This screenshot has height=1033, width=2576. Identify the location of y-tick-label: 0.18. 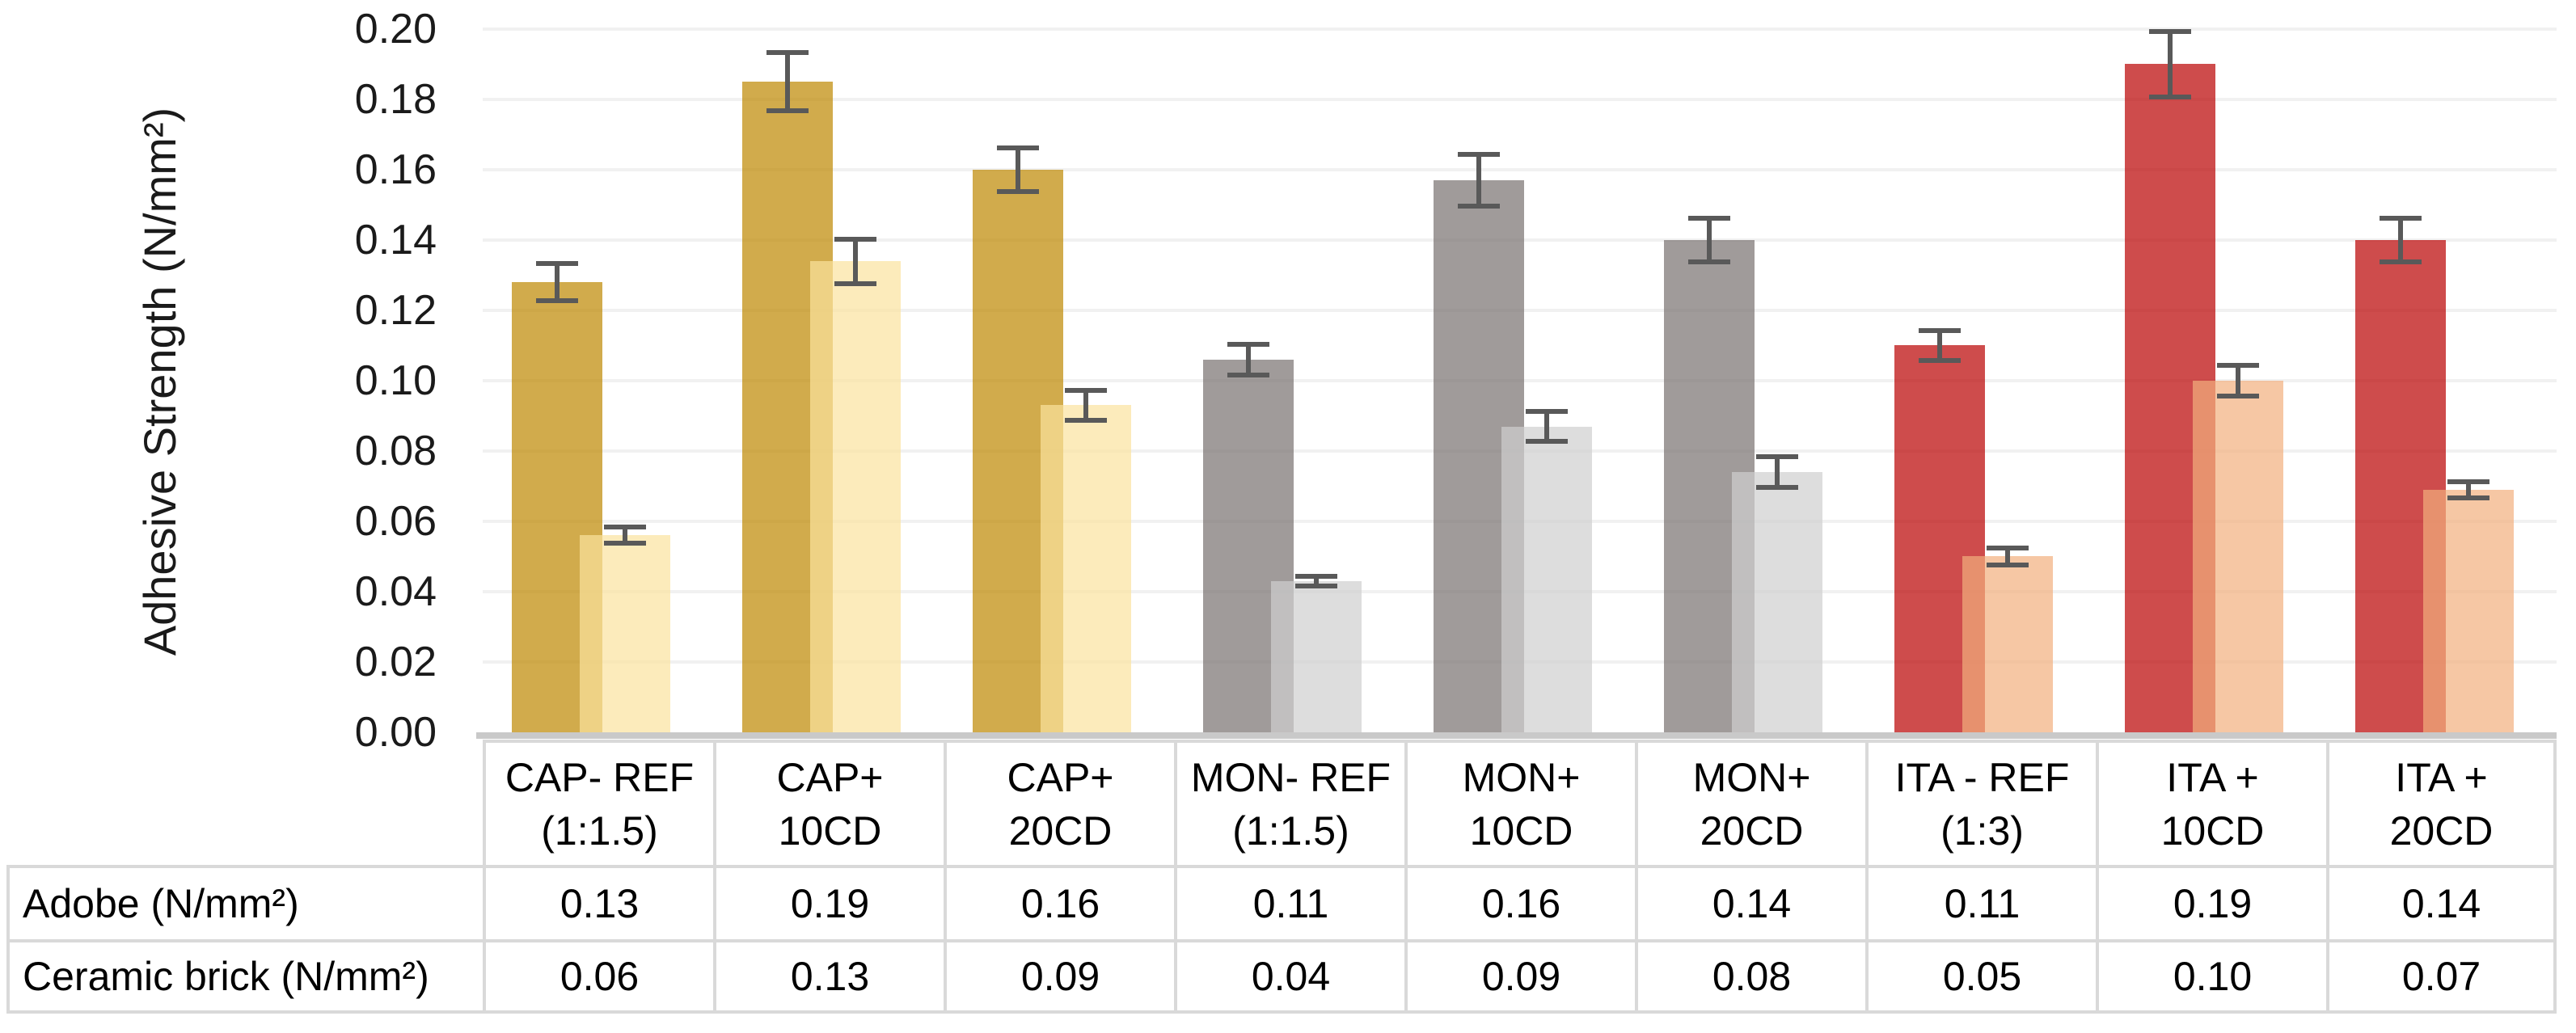
(395, 100).